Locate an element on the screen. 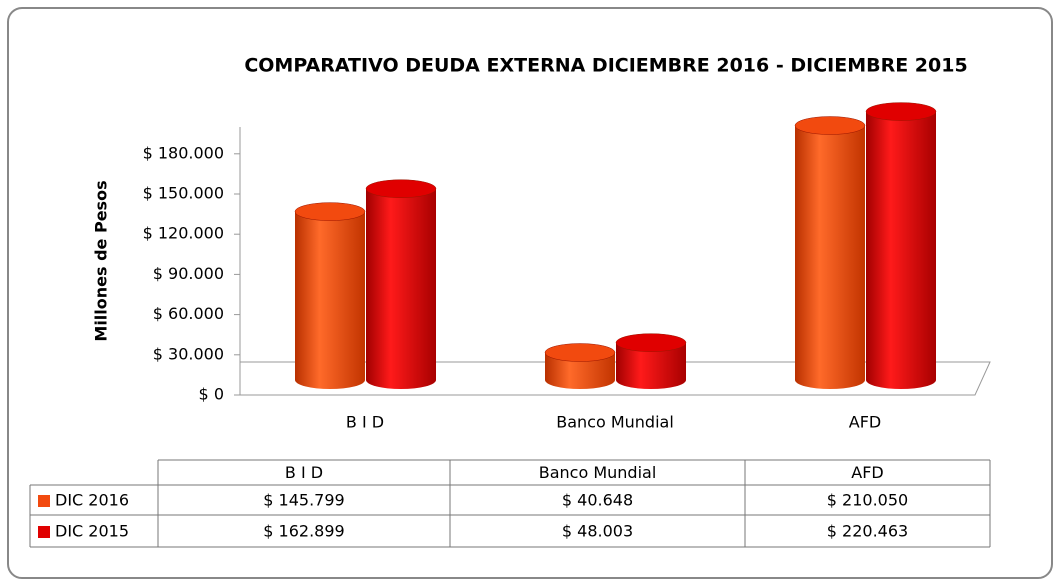  legend-label: DIC 2016 is located at coordinates (92, 500).